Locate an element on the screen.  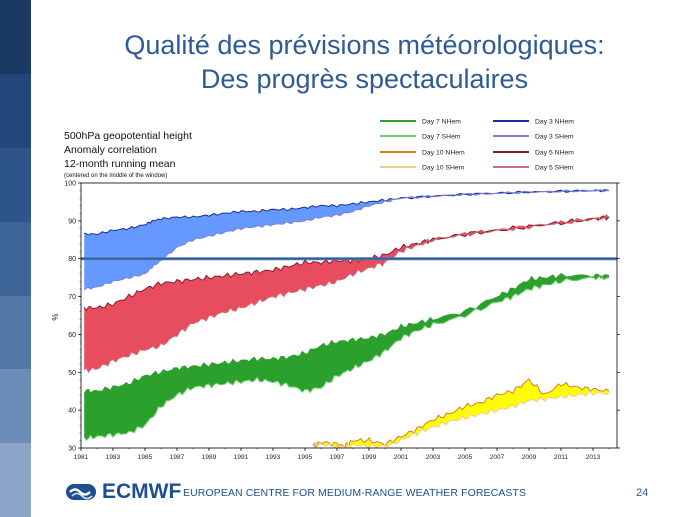
legend-label: Day 3 SHem is located at coordinates (554, 137).